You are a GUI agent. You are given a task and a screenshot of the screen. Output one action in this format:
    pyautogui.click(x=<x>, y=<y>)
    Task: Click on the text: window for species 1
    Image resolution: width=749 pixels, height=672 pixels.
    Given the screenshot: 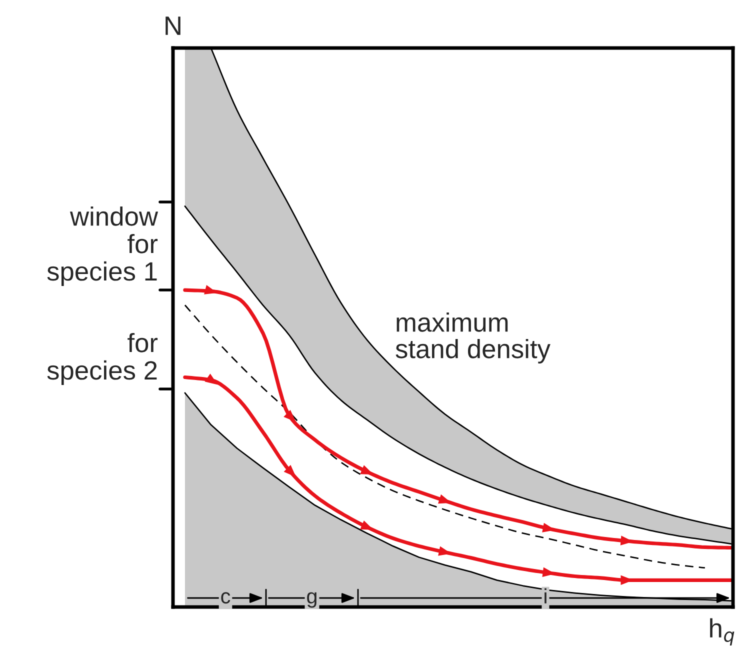 What is the action you would take?
    pyautogui.click(x=102, y=246)
    